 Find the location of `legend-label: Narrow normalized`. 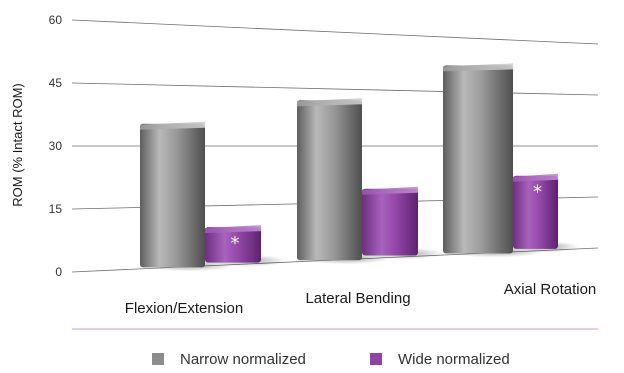

legend-label: Narrow normalized is located at coordinates (243, 359).